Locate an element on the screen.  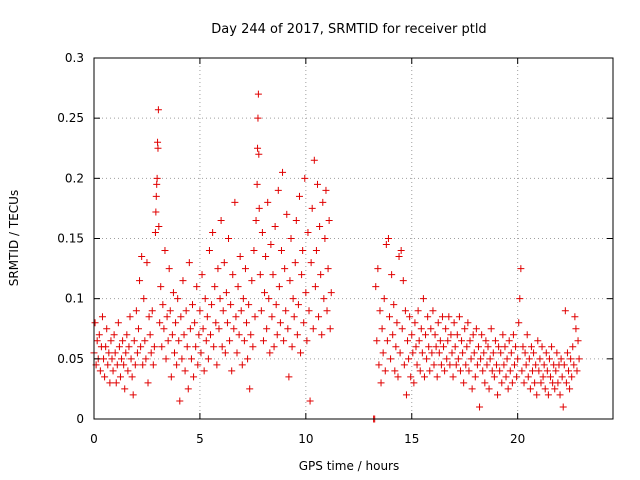
x-tick-label: 20 is located at coordinates (517, 439).